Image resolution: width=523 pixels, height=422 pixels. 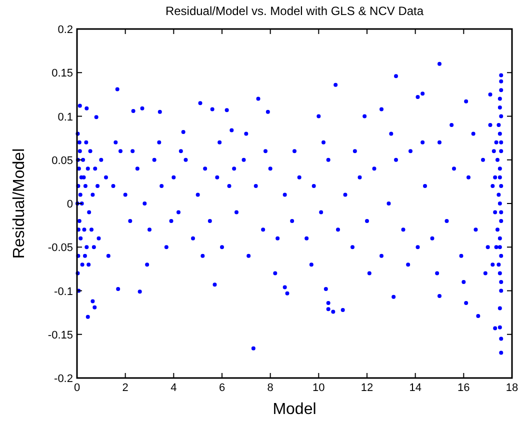 I want to click on x-tick-label: 16, so click(x=464, y=388).